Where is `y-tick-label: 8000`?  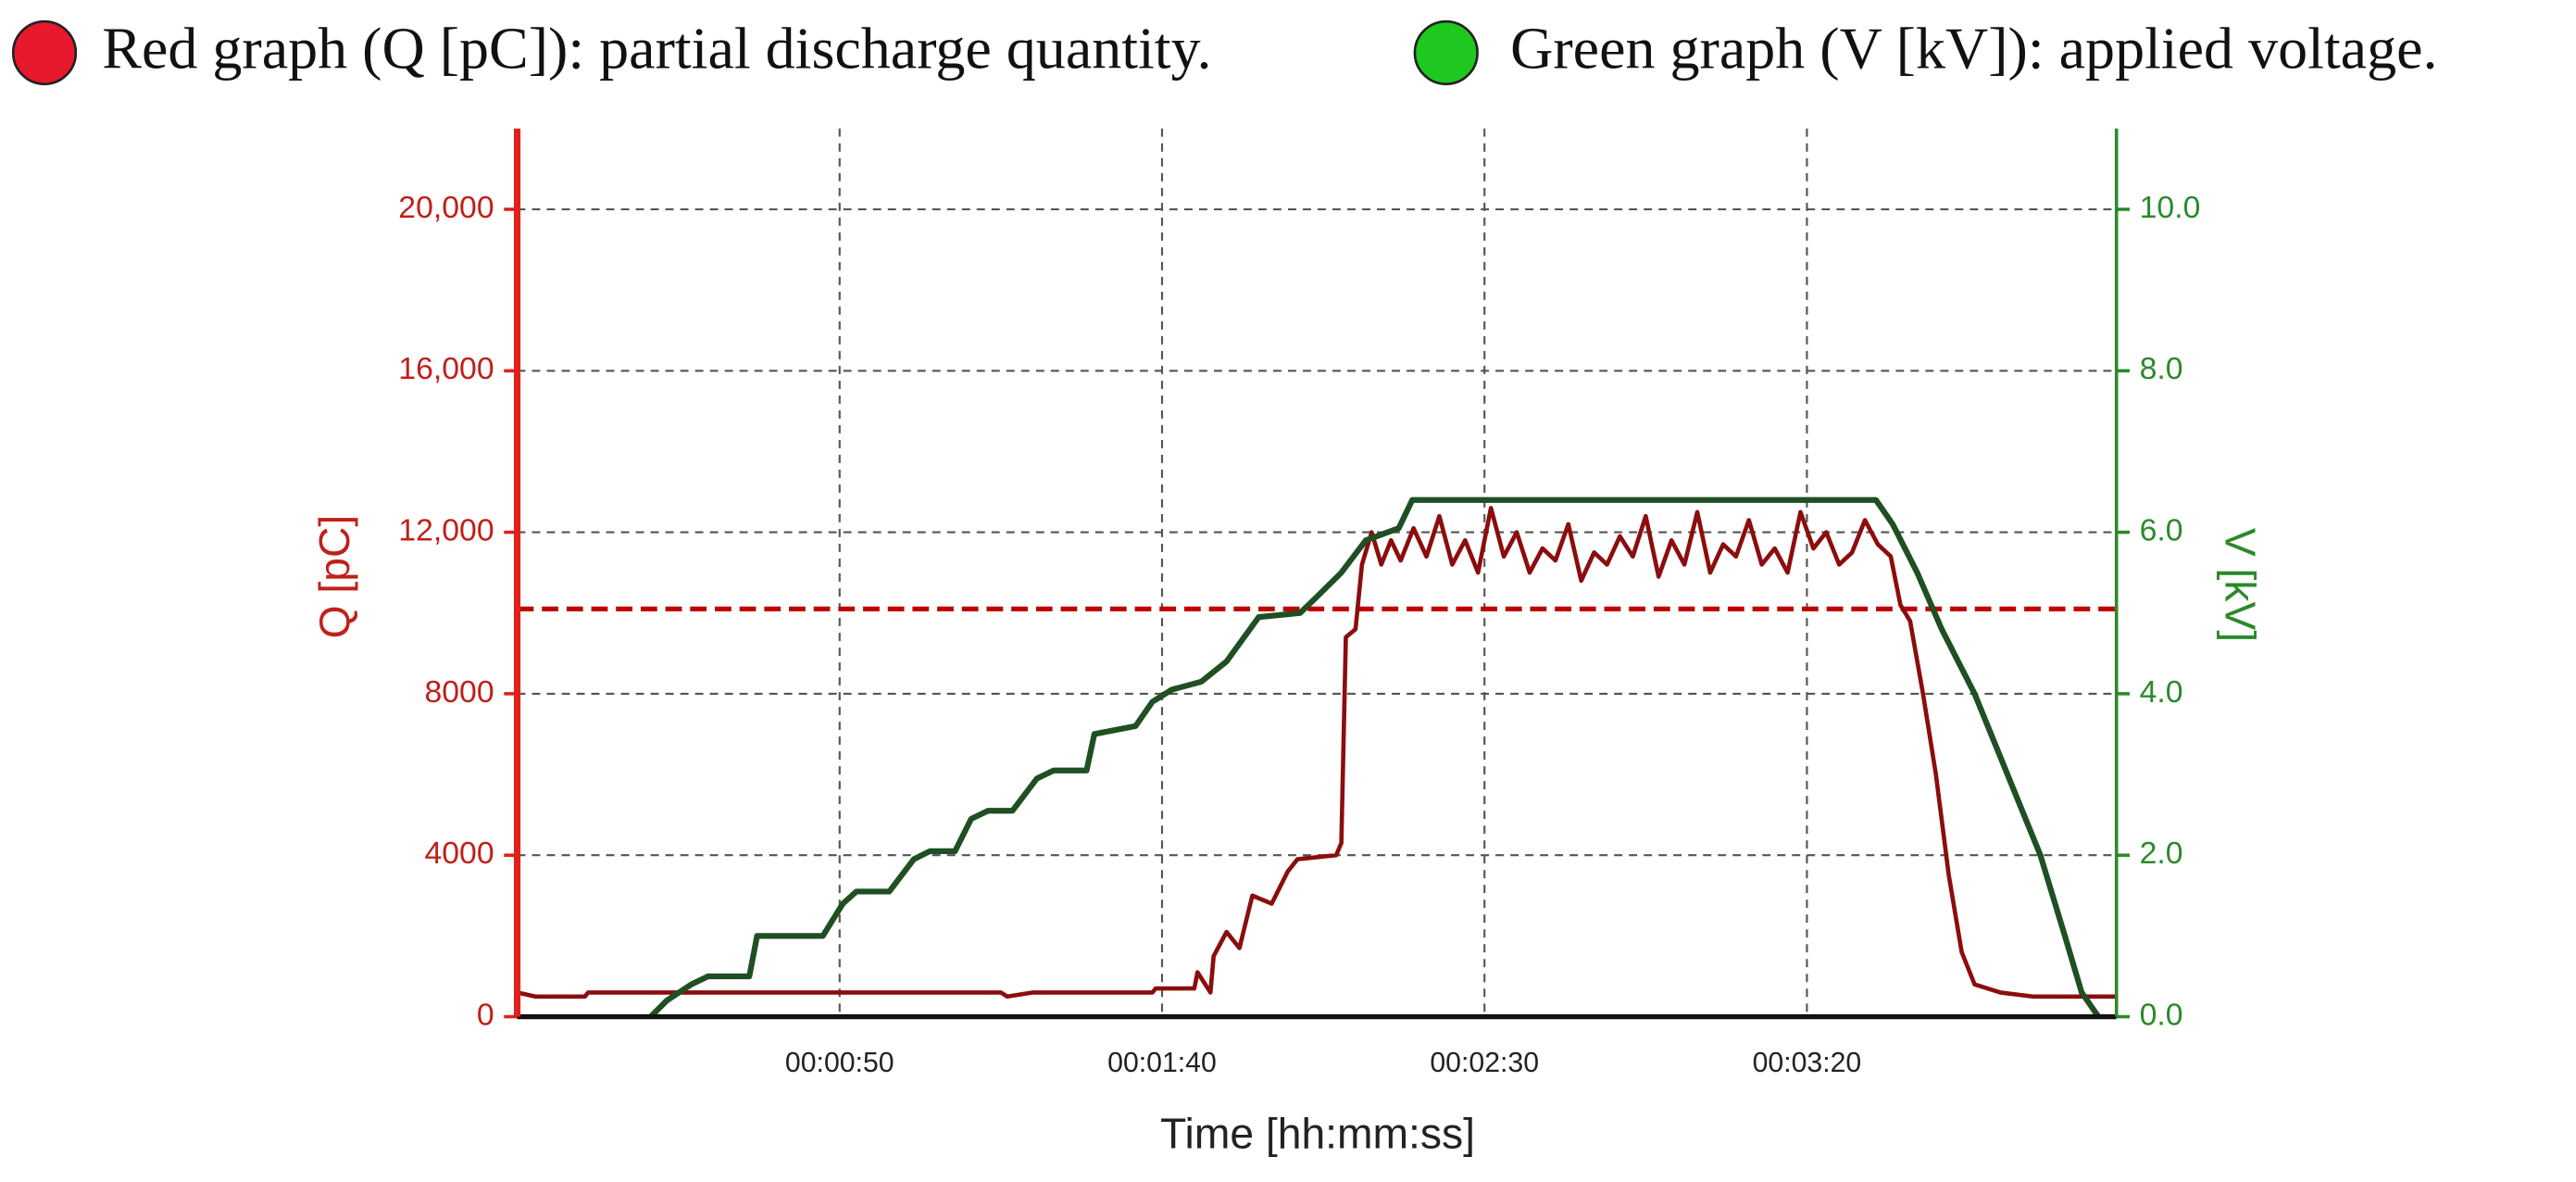 y-tick-label: 8000 is located at coordinates (459, 692).